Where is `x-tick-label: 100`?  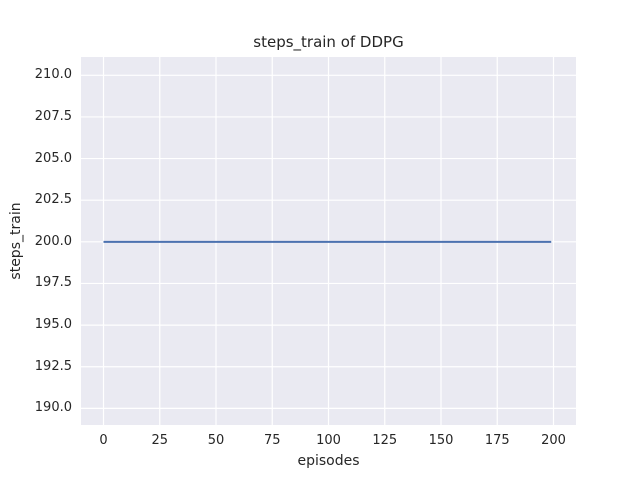 x-tick-label: 100 is located at coordinates (328, 440).